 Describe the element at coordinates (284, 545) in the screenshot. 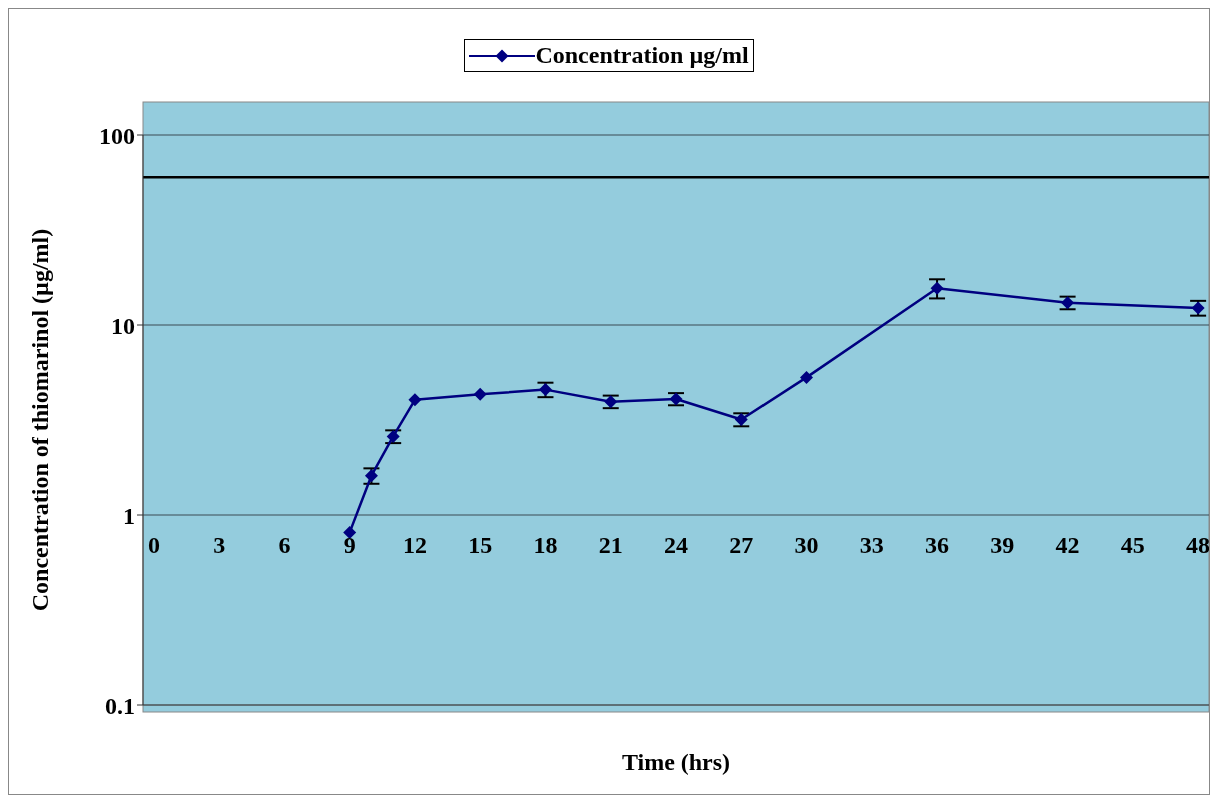

I see `x-tick-label: 6` at that location.